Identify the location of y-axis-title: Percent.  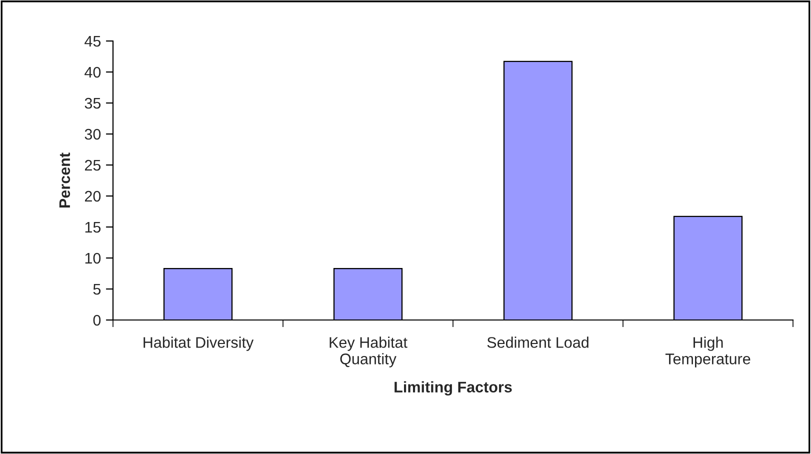
(64, 180).